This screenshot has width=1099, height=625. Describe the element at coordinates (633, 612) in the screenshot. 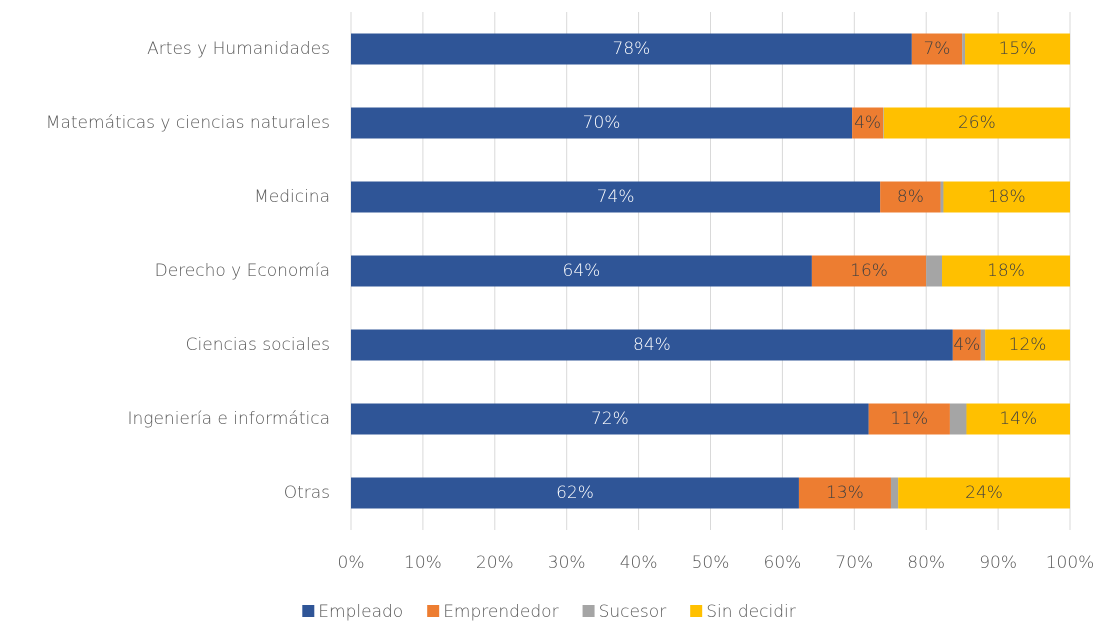

I see `legend-label: Sucesor` at that location.